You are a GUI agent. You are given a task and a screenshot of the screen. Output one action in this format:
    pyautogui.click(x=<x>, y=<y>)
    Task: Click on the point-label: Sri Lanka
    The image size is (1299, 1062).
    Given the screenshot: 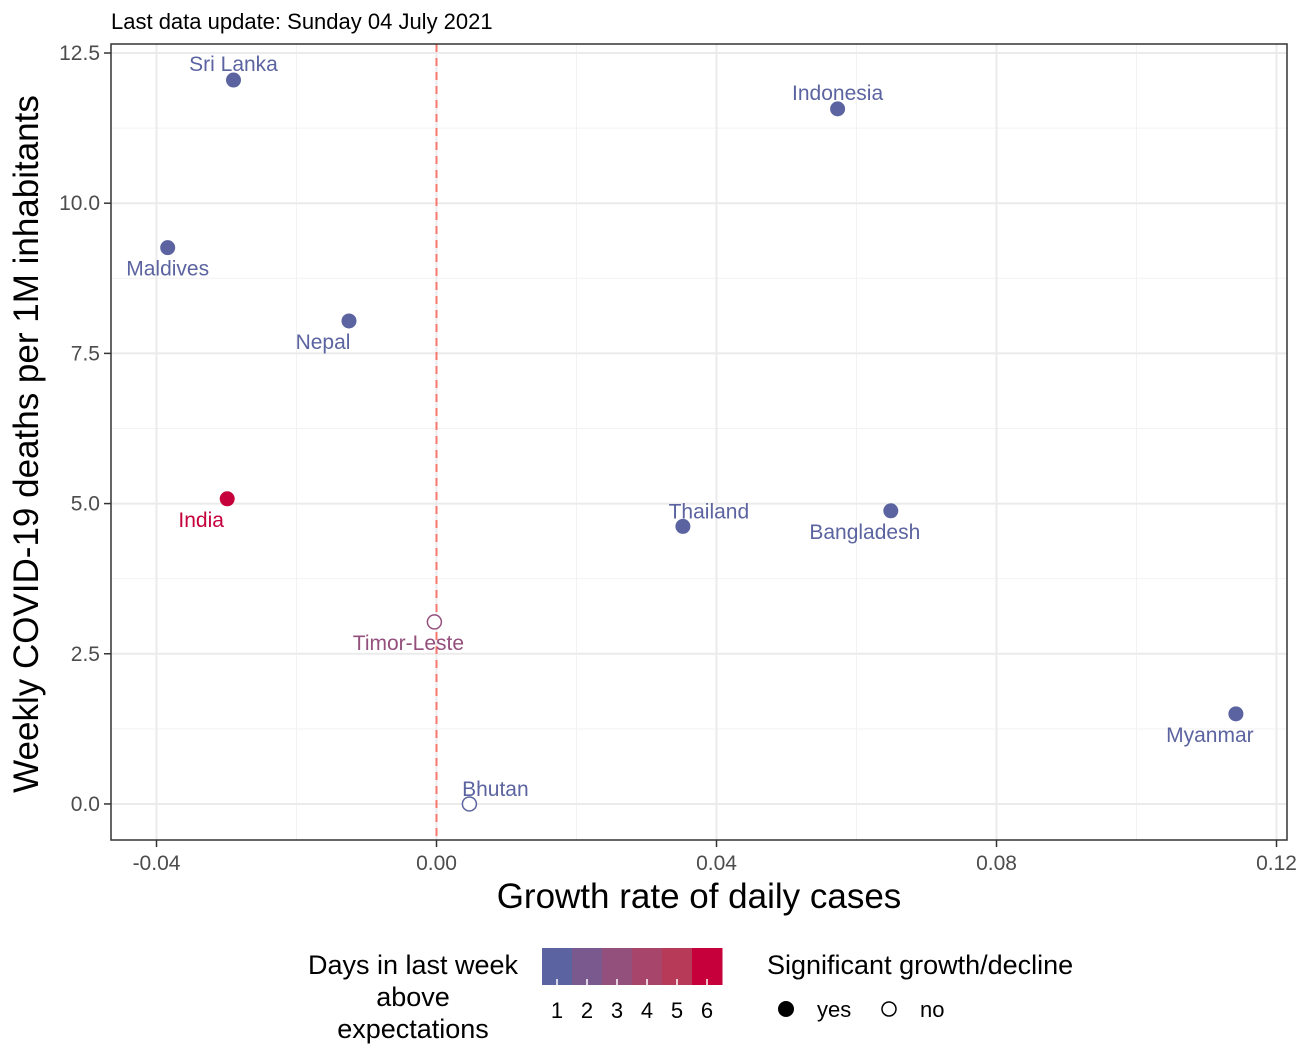 What is the action you would take?
    pyautogui.click(x=233, y=64)
    